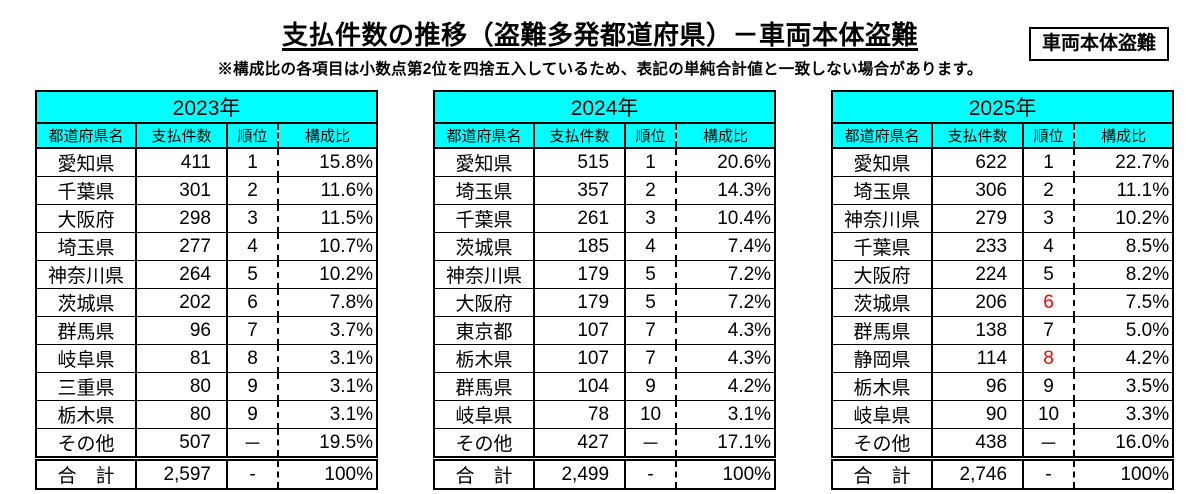 Image resolution: width=1200 pixels, height=494 pixels. I want to click on cell-rank: 9, so click(252, 414).